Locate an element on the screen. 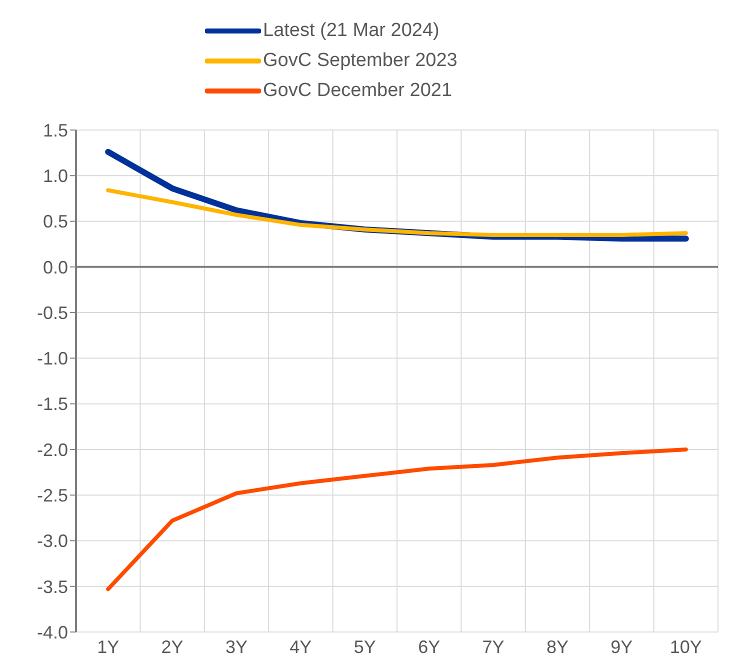  y-tick-label: -4.0 is located at coordinates (52, 632).